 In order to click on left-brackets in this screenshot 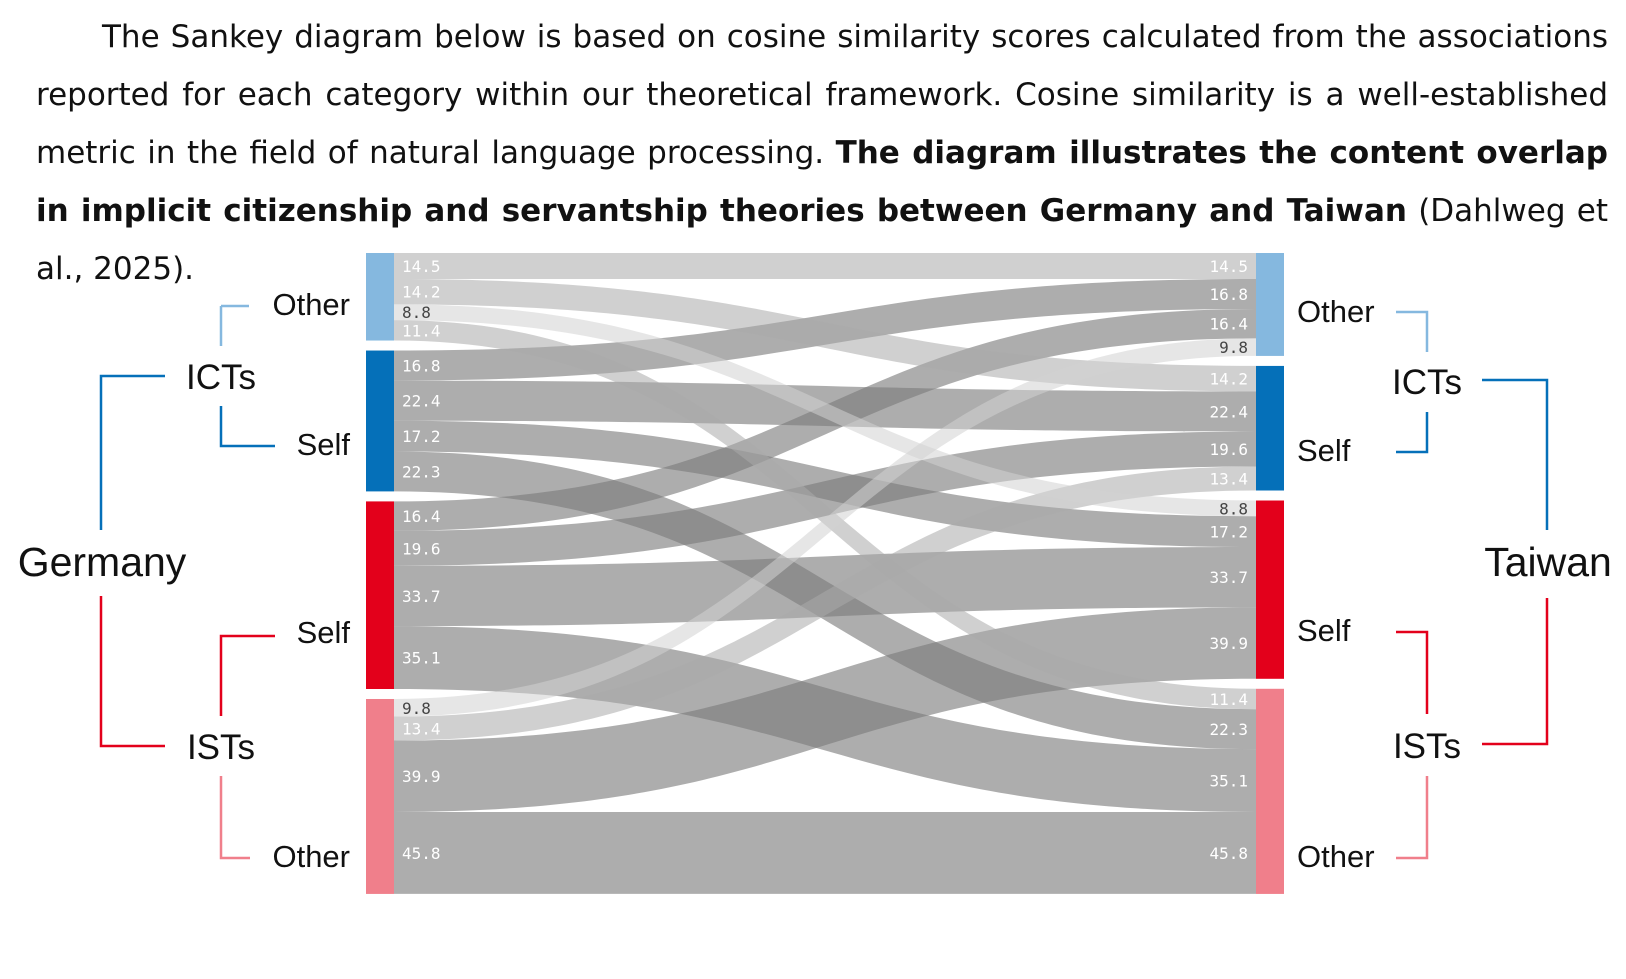, I will do `click(187, 582)`.